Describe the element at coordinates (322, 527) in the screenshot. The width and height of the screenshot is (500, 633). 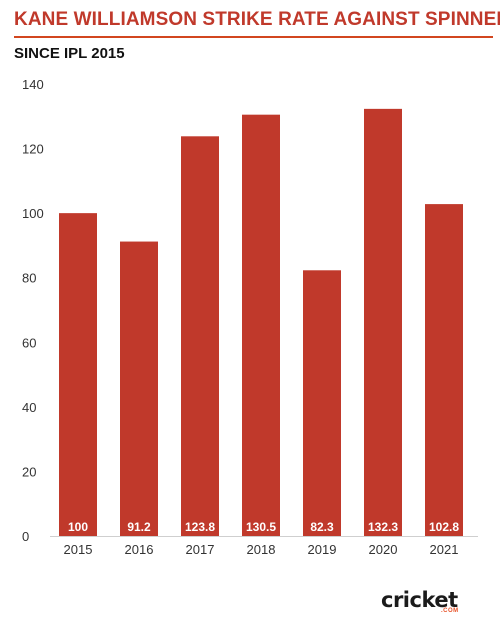
I see `data-label: 82.3` at that location.